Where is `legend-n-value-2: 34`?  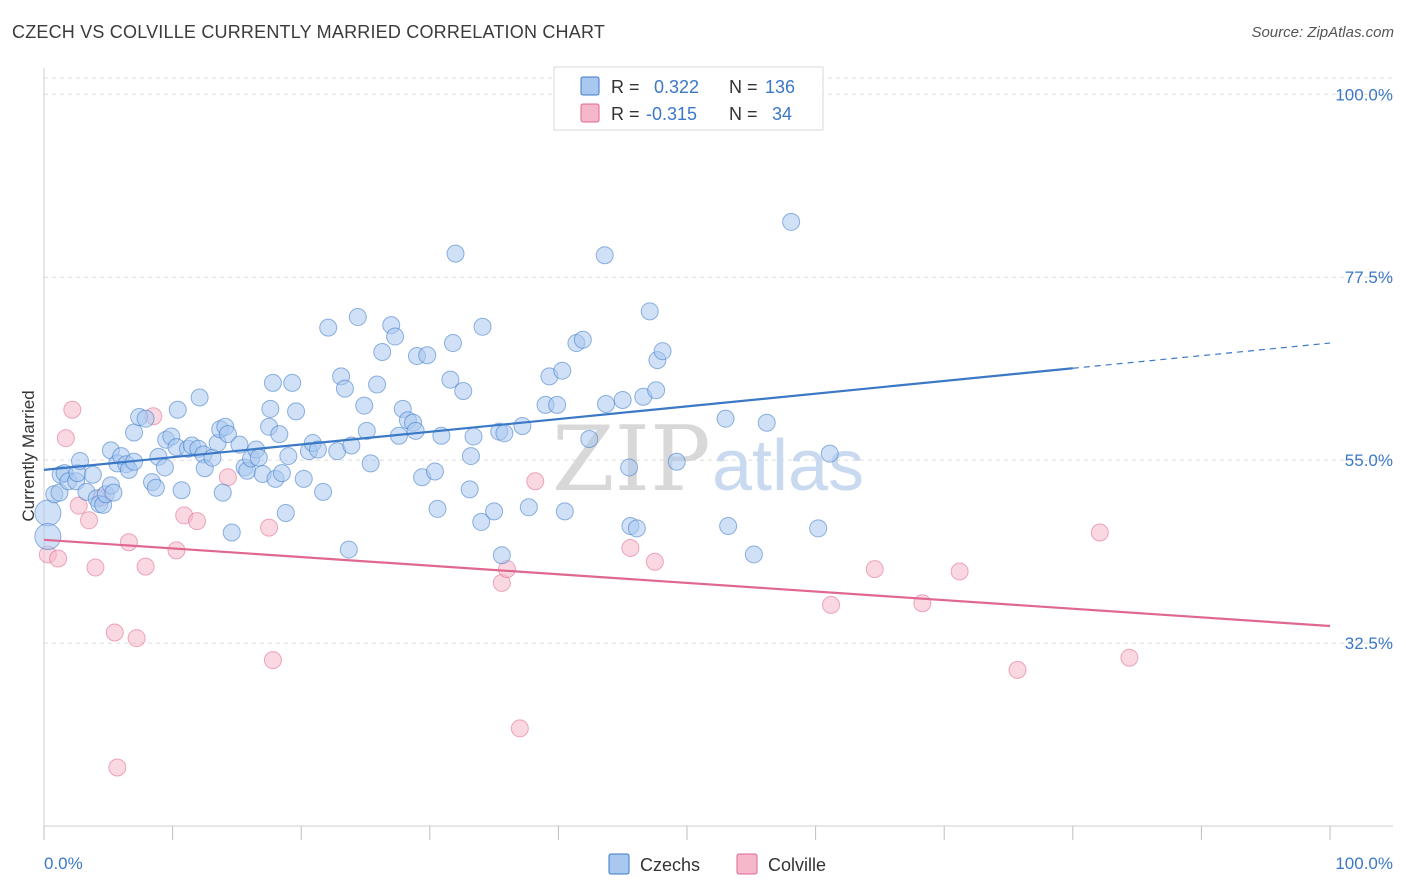
legend-n-value-2: 34 is located at coordinates (782, 114).